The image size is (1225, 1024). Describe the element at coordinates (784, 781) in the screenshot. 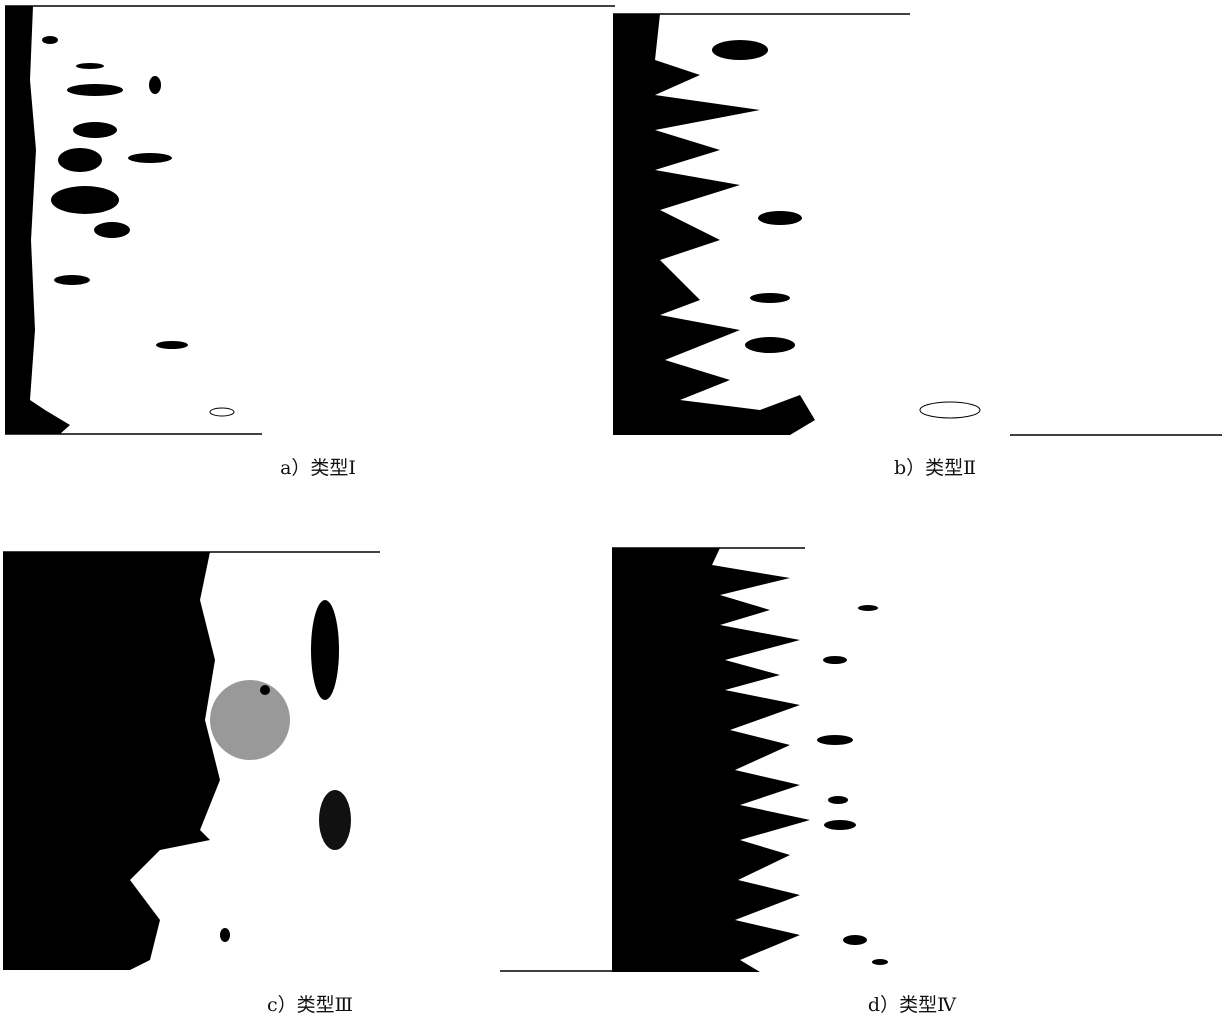

I see `panel-d: d）类型Ⅳ` at that location.